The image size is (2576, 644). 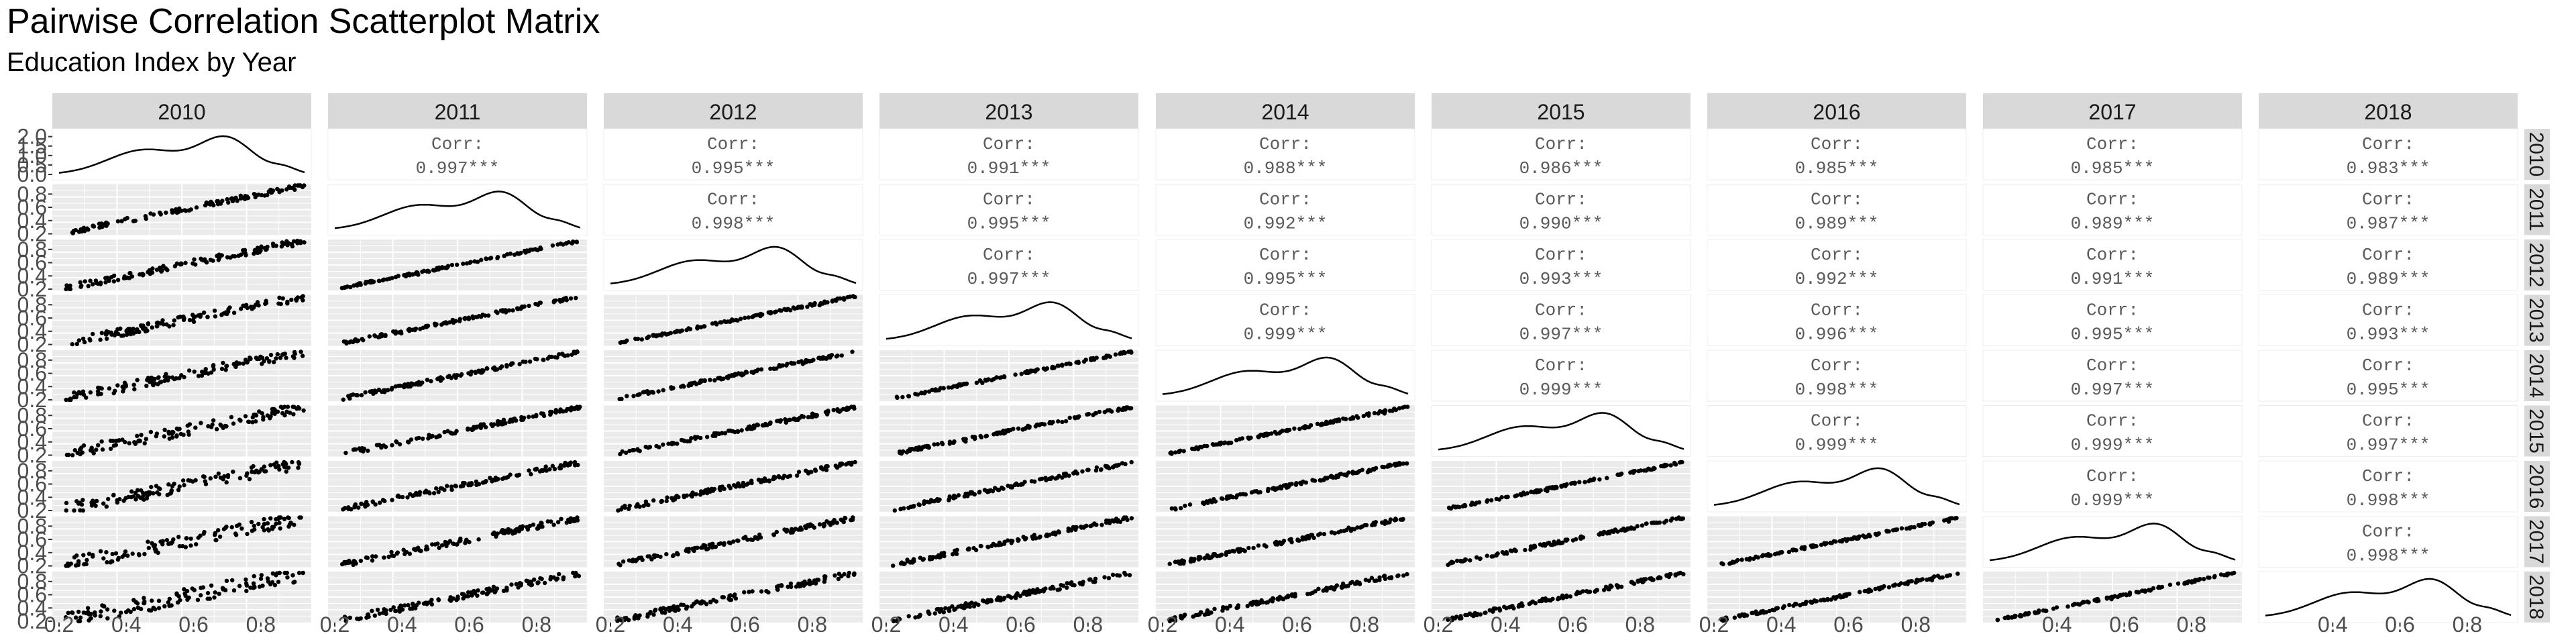 What do you see at coordinates (733, 168) in the screenshot?
I see `correlation-value: 0.995***` at bounding box center [733, 168].